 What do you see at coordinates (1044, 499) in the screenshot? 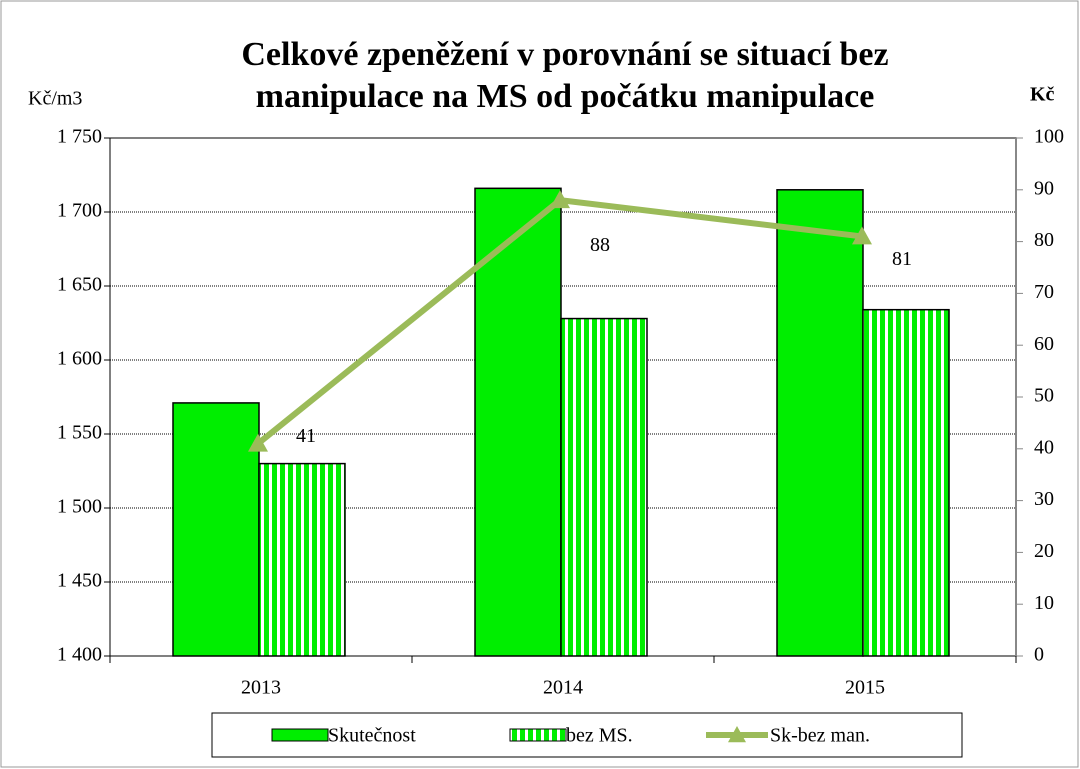
I see `y2-tick-label: 30` at bounding box center [1044, 499].